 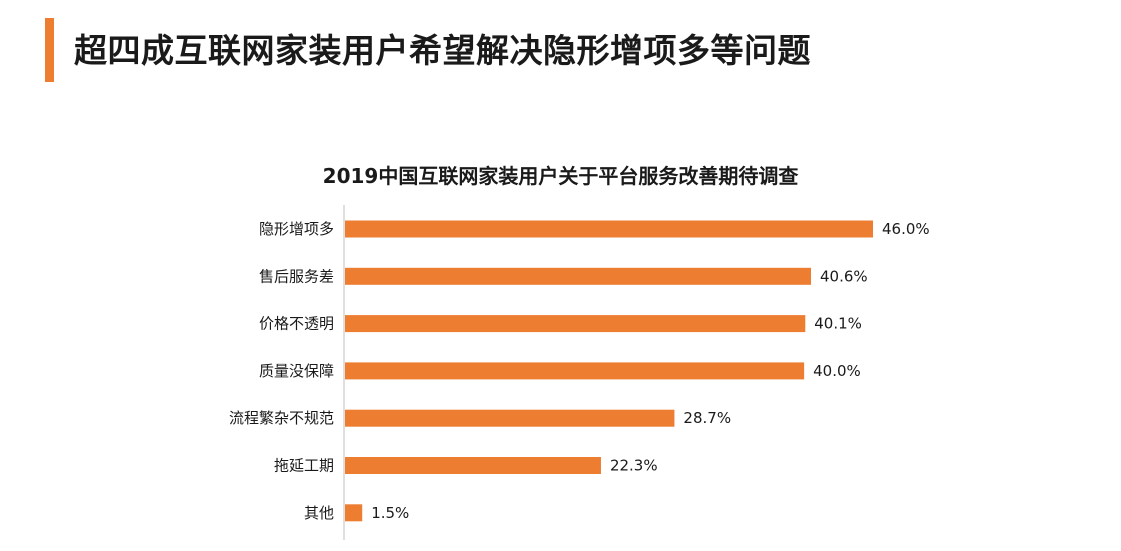 I want to click on category-label: 售后服务差, so click(x=296, y=276).